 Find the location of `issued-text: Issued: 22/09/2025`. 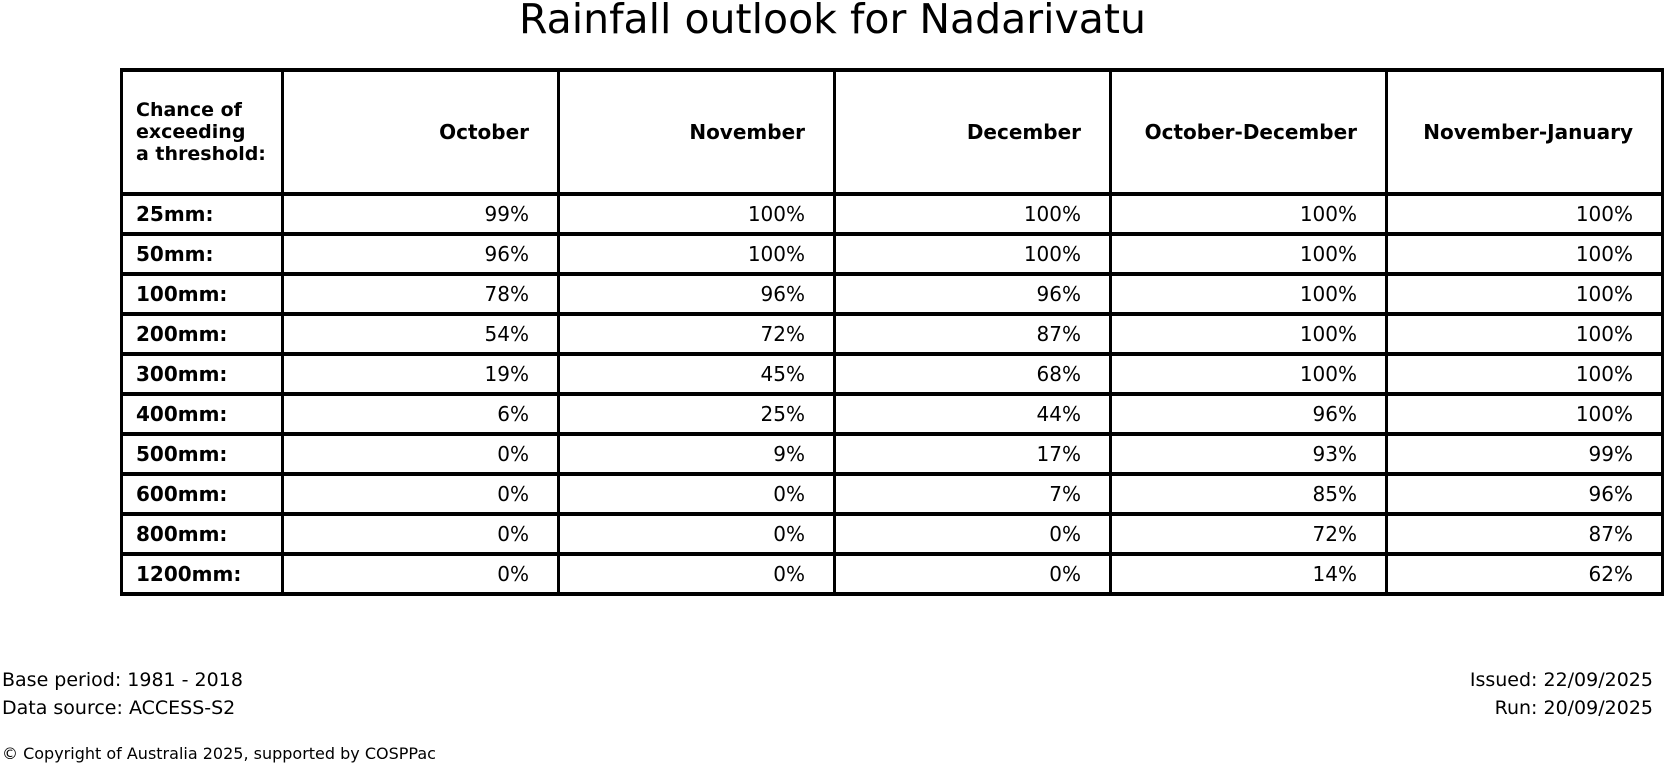

issued-text: Issued: 22/09/2025 is located at coordinates (1561, 680).